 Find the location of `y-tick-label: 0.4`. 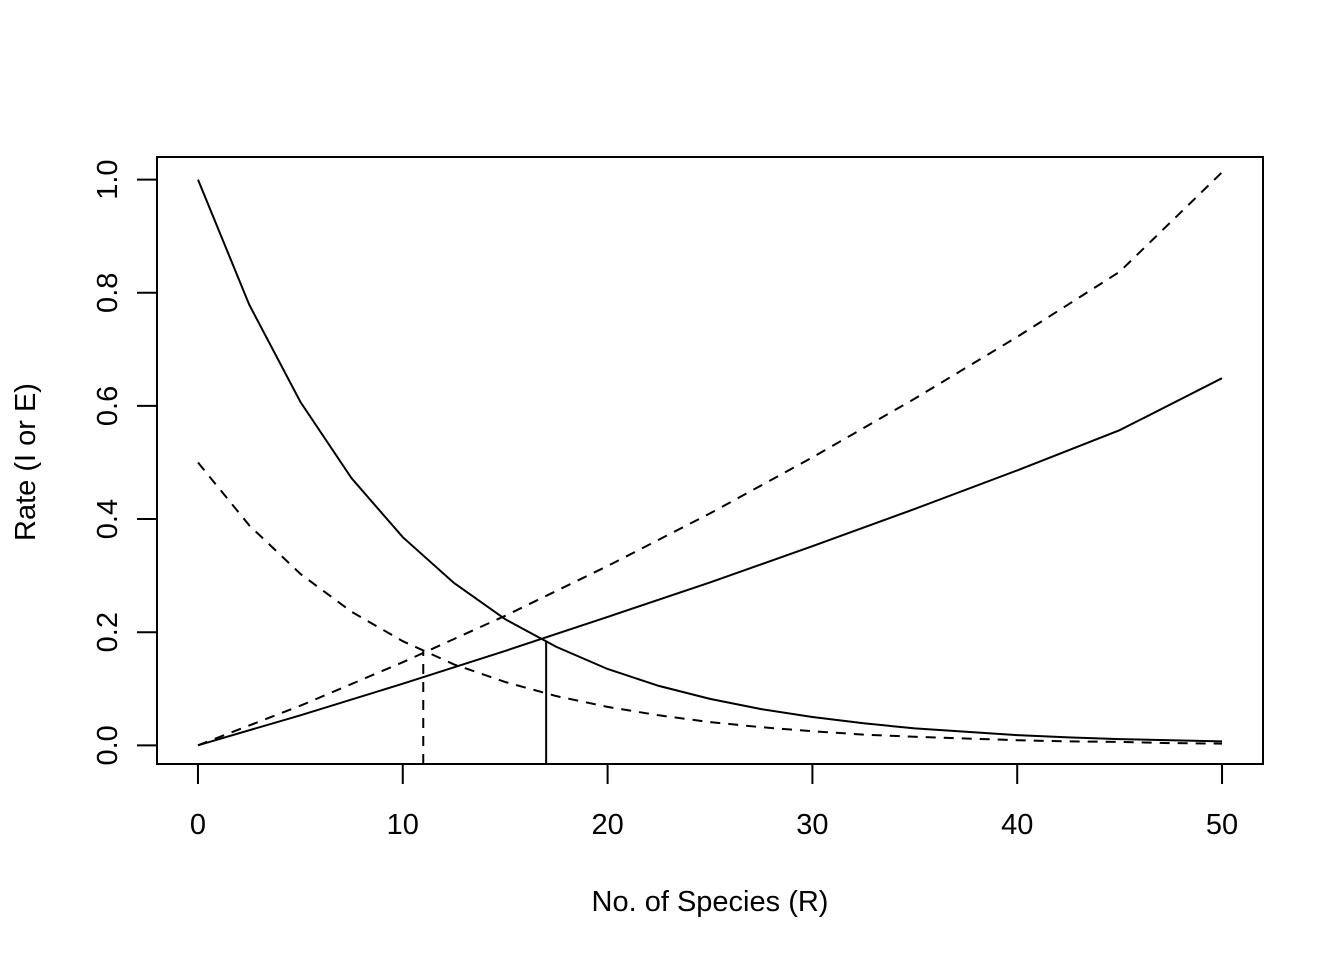

y-tick-label: 0.4 is located at coordinates (108, 519).